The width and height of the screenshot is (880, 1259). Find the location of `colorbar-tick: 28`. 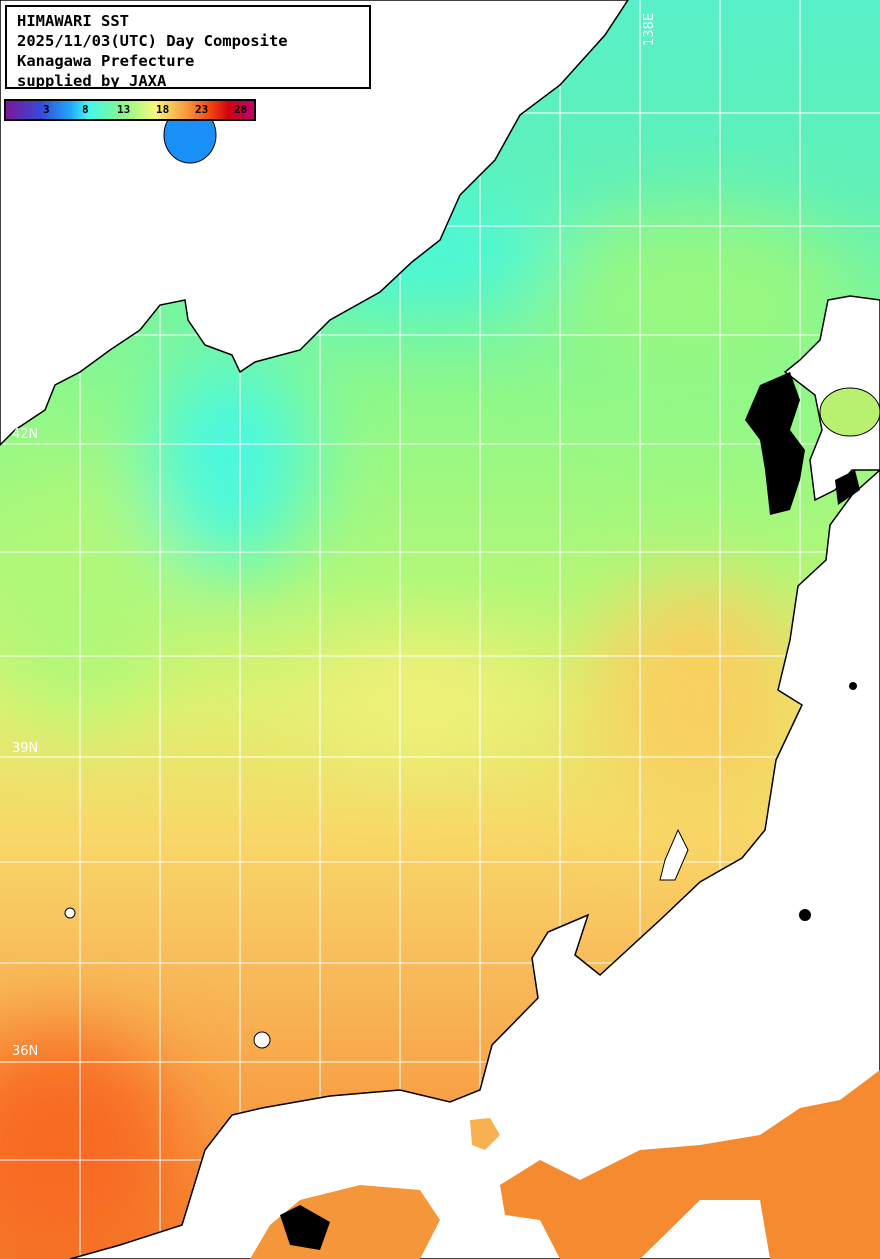

colorbar-tick: 28 is located at coordinates (241, 109).